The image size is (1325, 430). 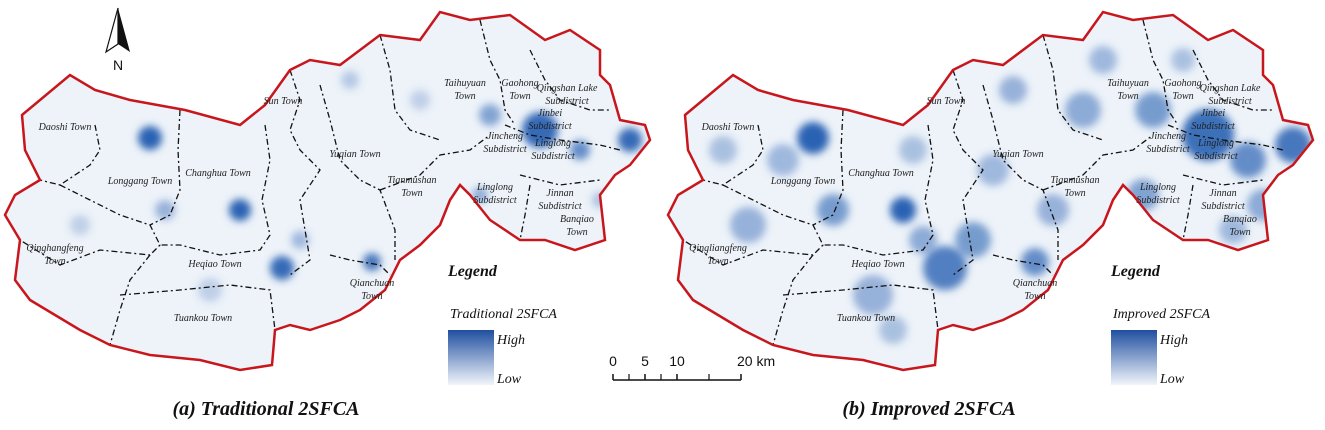 What do you see at coordinates (802, 181) in the screenshot?
I see `town-label-line: Longgang Town` at bounding box center [802, 181].